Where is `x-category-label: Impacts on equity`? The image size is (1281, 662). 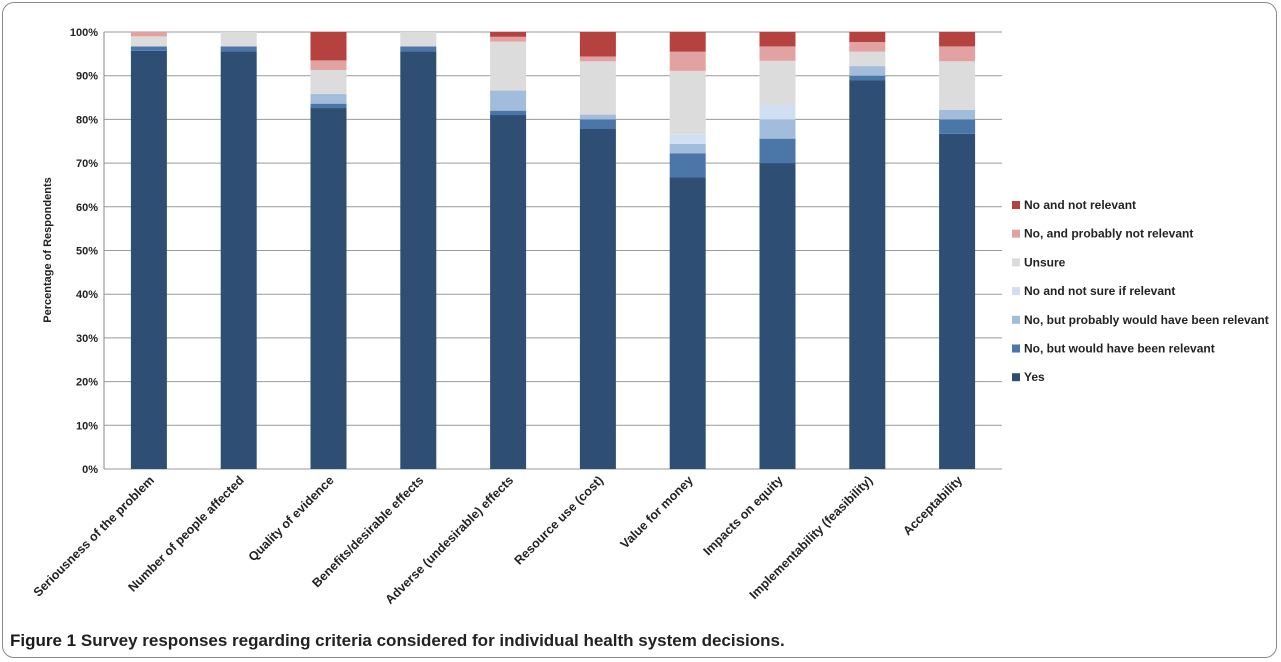 x-category-label: Impacts on equity is located at coordinates (743, 515).